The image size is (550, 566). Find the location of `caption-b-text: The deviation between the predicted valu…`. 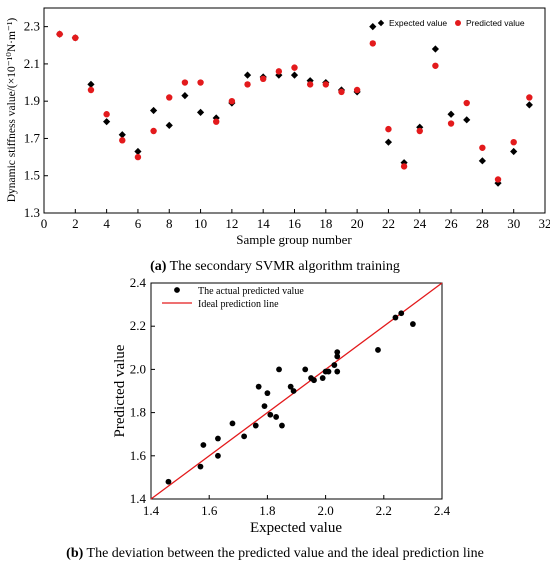

caption-b-text: The deviation between the predicted valu… is located at coordinates (283, 553).